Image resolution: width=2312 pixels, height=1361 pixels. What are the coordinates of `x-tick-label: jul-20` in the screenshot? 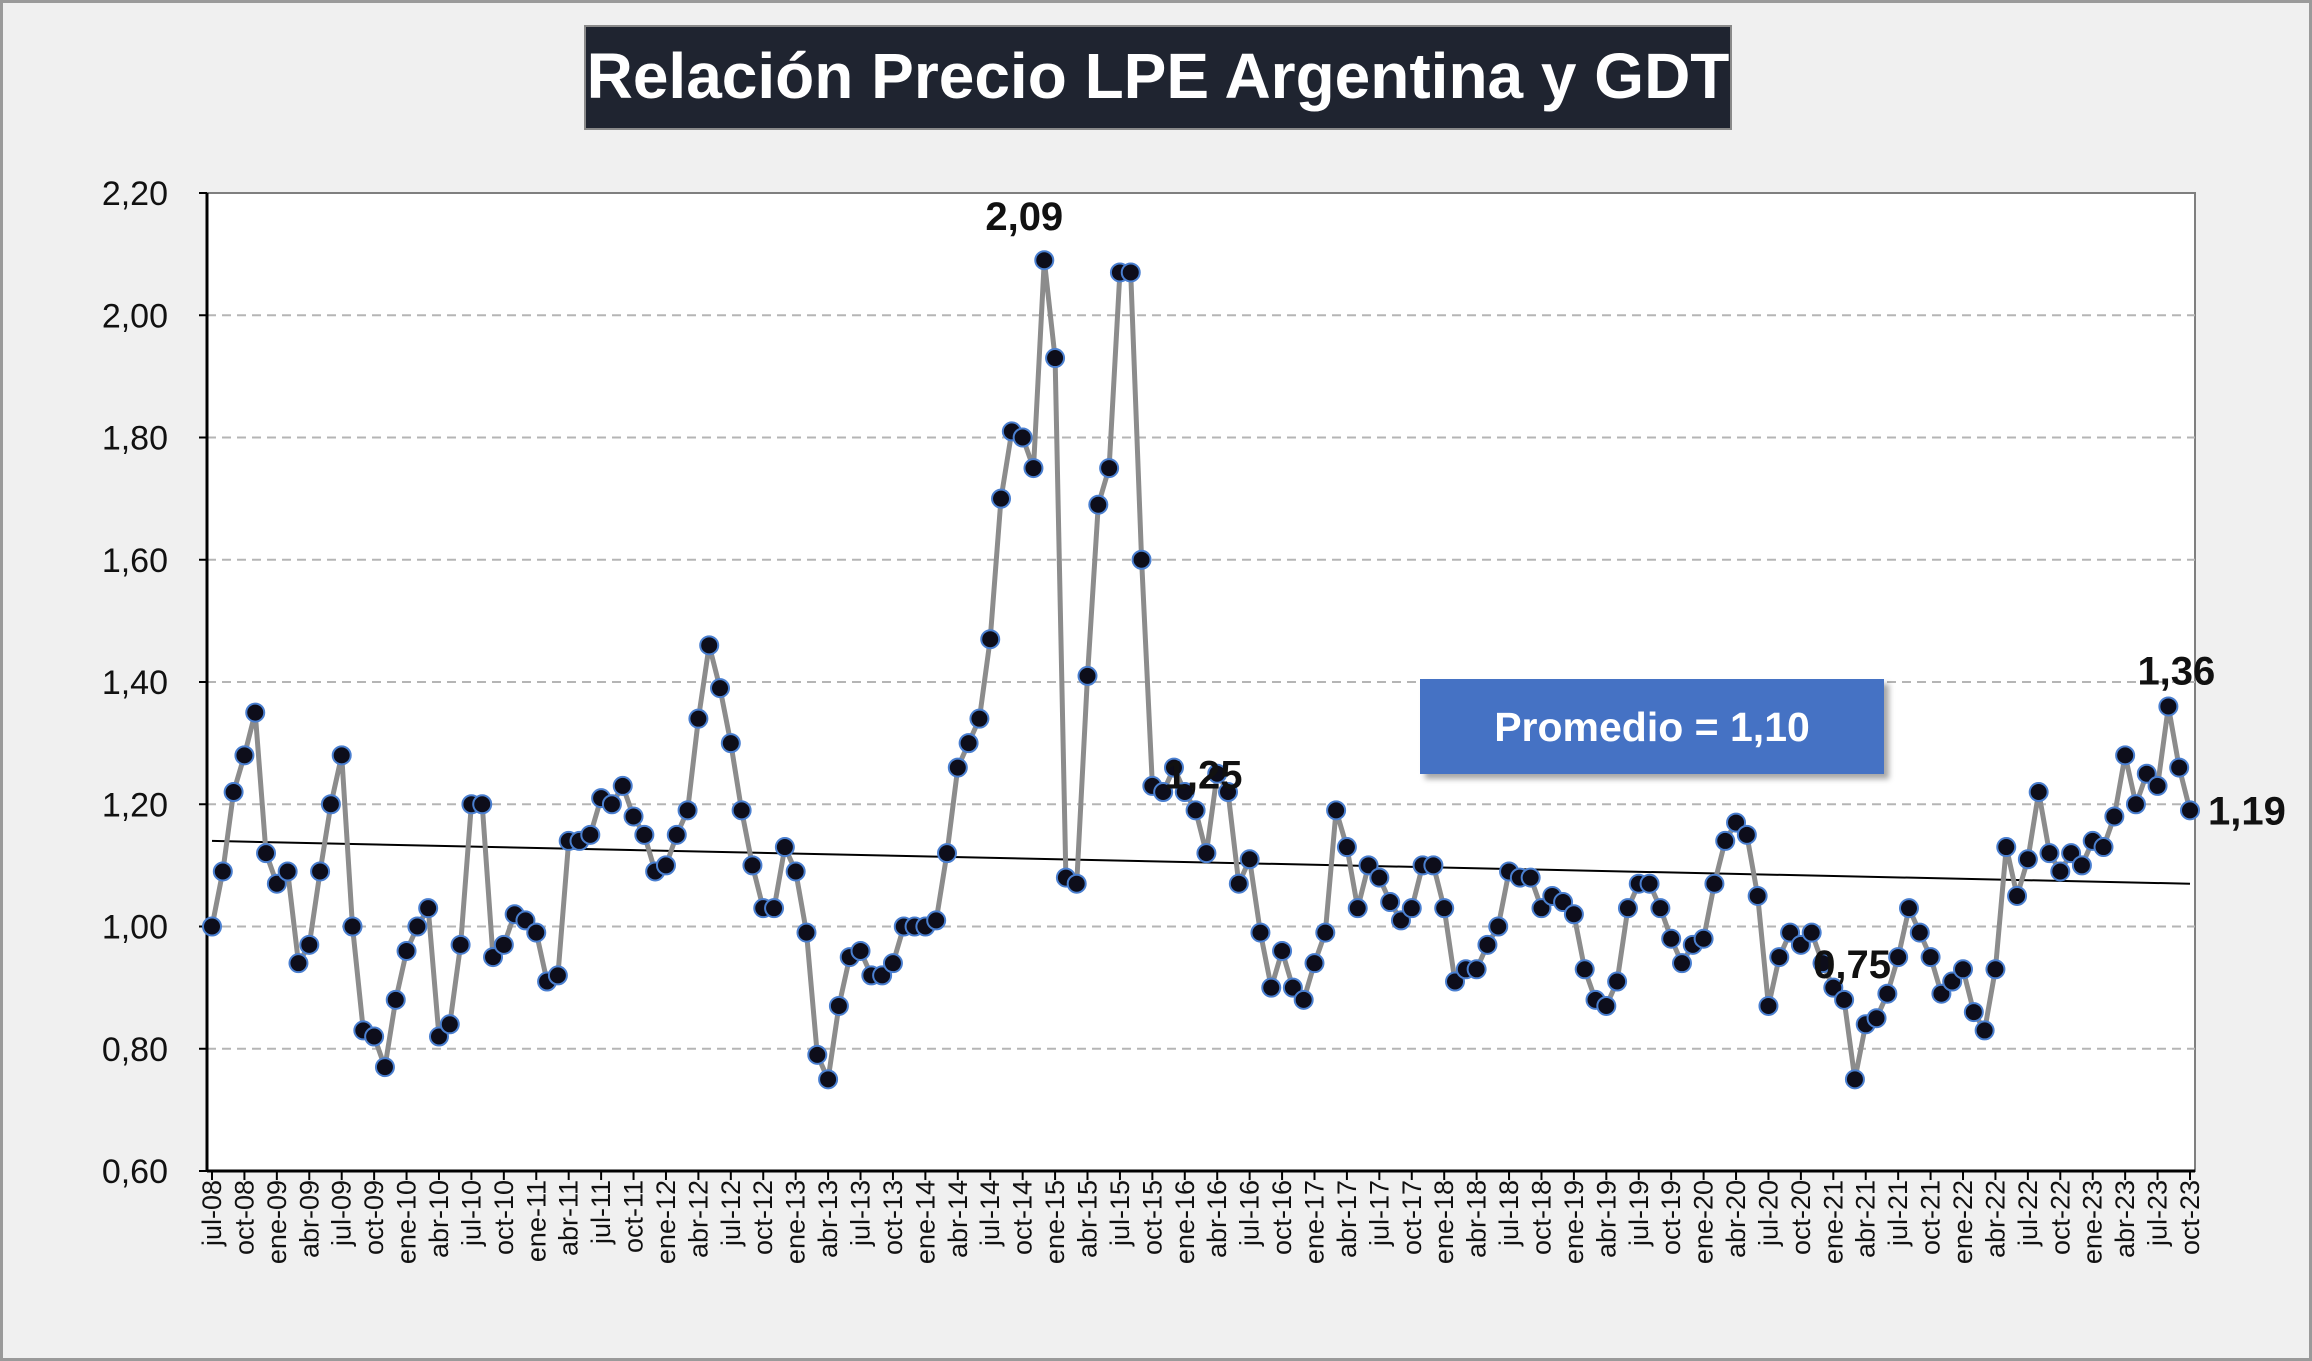 It's located at (1768, 1213).